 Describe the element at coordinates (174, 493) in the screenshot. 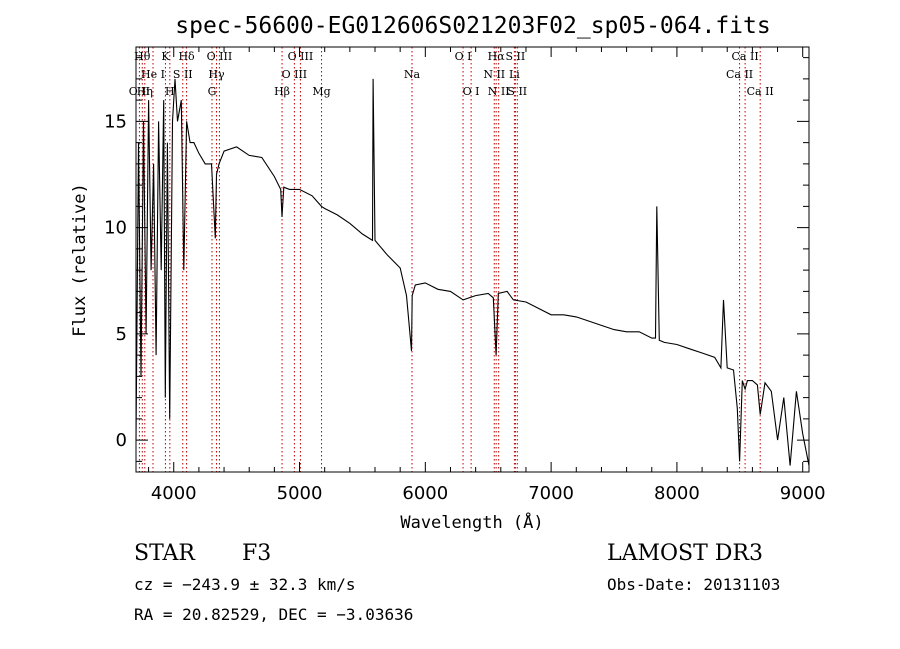

I see `x-tick-label: 4000` at that location.